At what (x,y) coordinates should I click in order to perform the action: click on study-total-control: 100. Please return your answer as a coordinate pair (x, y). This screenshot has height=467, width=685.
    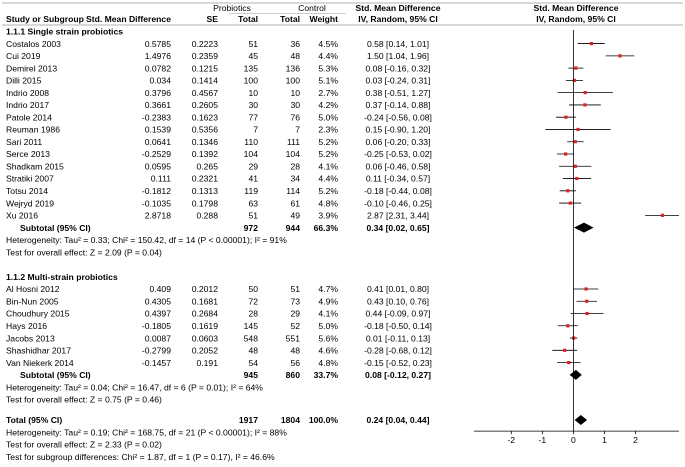
    Looking at the image, I should click on (293, 81).